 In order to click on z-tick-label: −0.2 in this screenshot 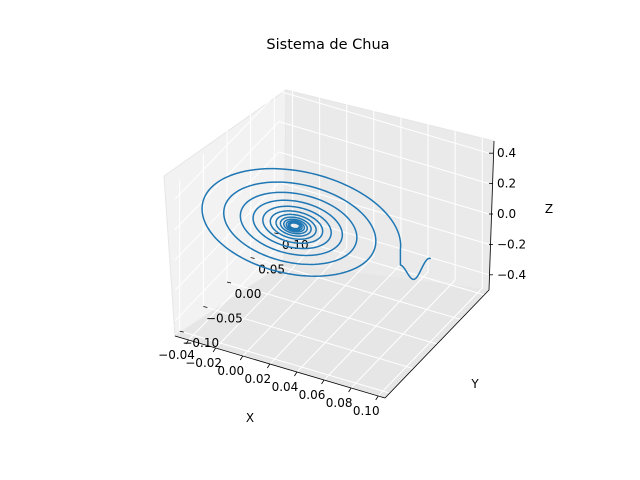, I will do `click(511, 244)`.